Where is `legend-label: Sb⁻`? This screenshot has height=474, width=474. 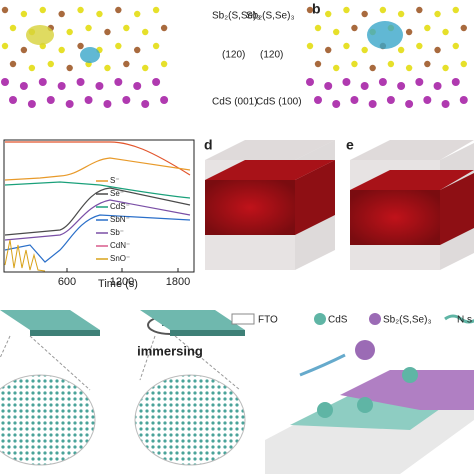
legend-label: Sb⁻ is located at coordinates (117, 232).